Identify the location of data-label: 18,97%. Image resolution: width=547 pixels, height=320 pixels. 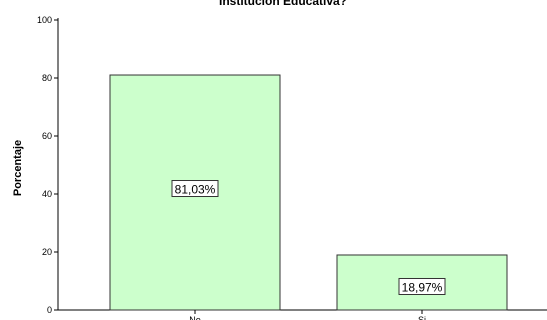
(422, 287).